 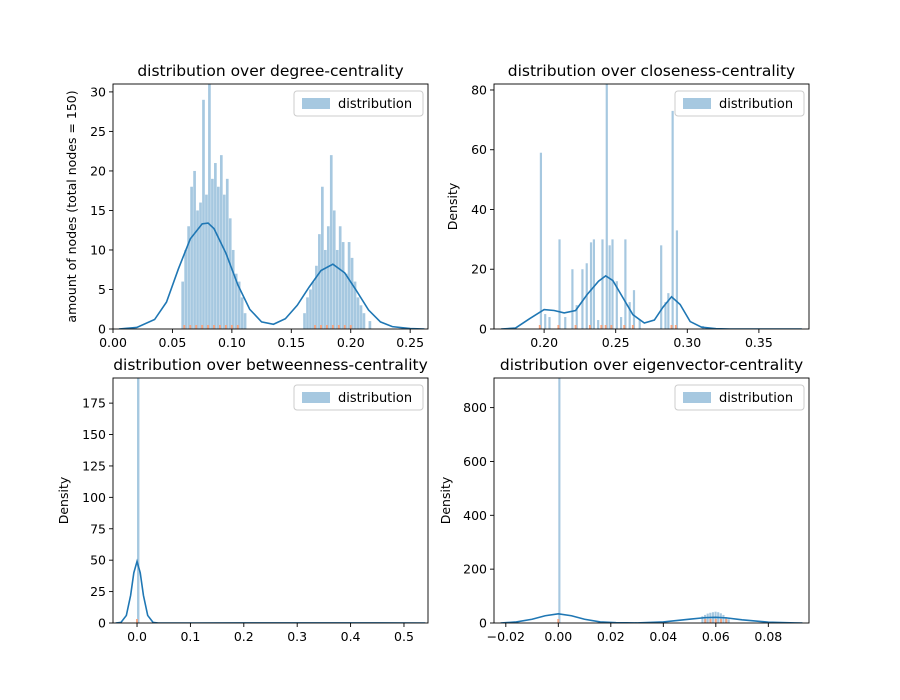 What do you see at coordinates (410, 342) in the screenshot?
I see `x-tick-label: 0.25` at bounding box center [410, 342].